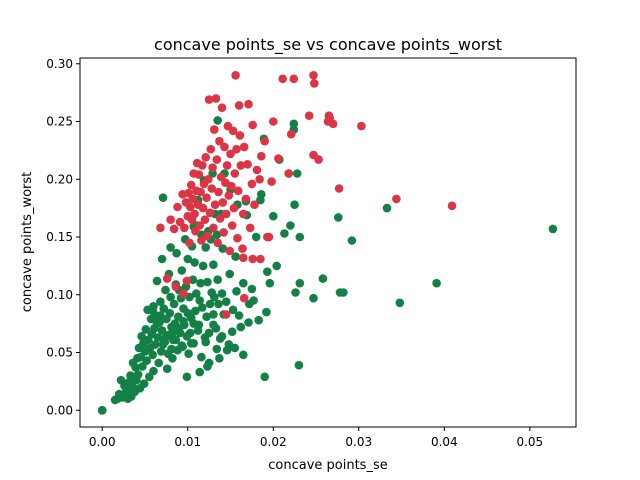  I want to click on x-tick-label: 0.02, so click(273, 442).